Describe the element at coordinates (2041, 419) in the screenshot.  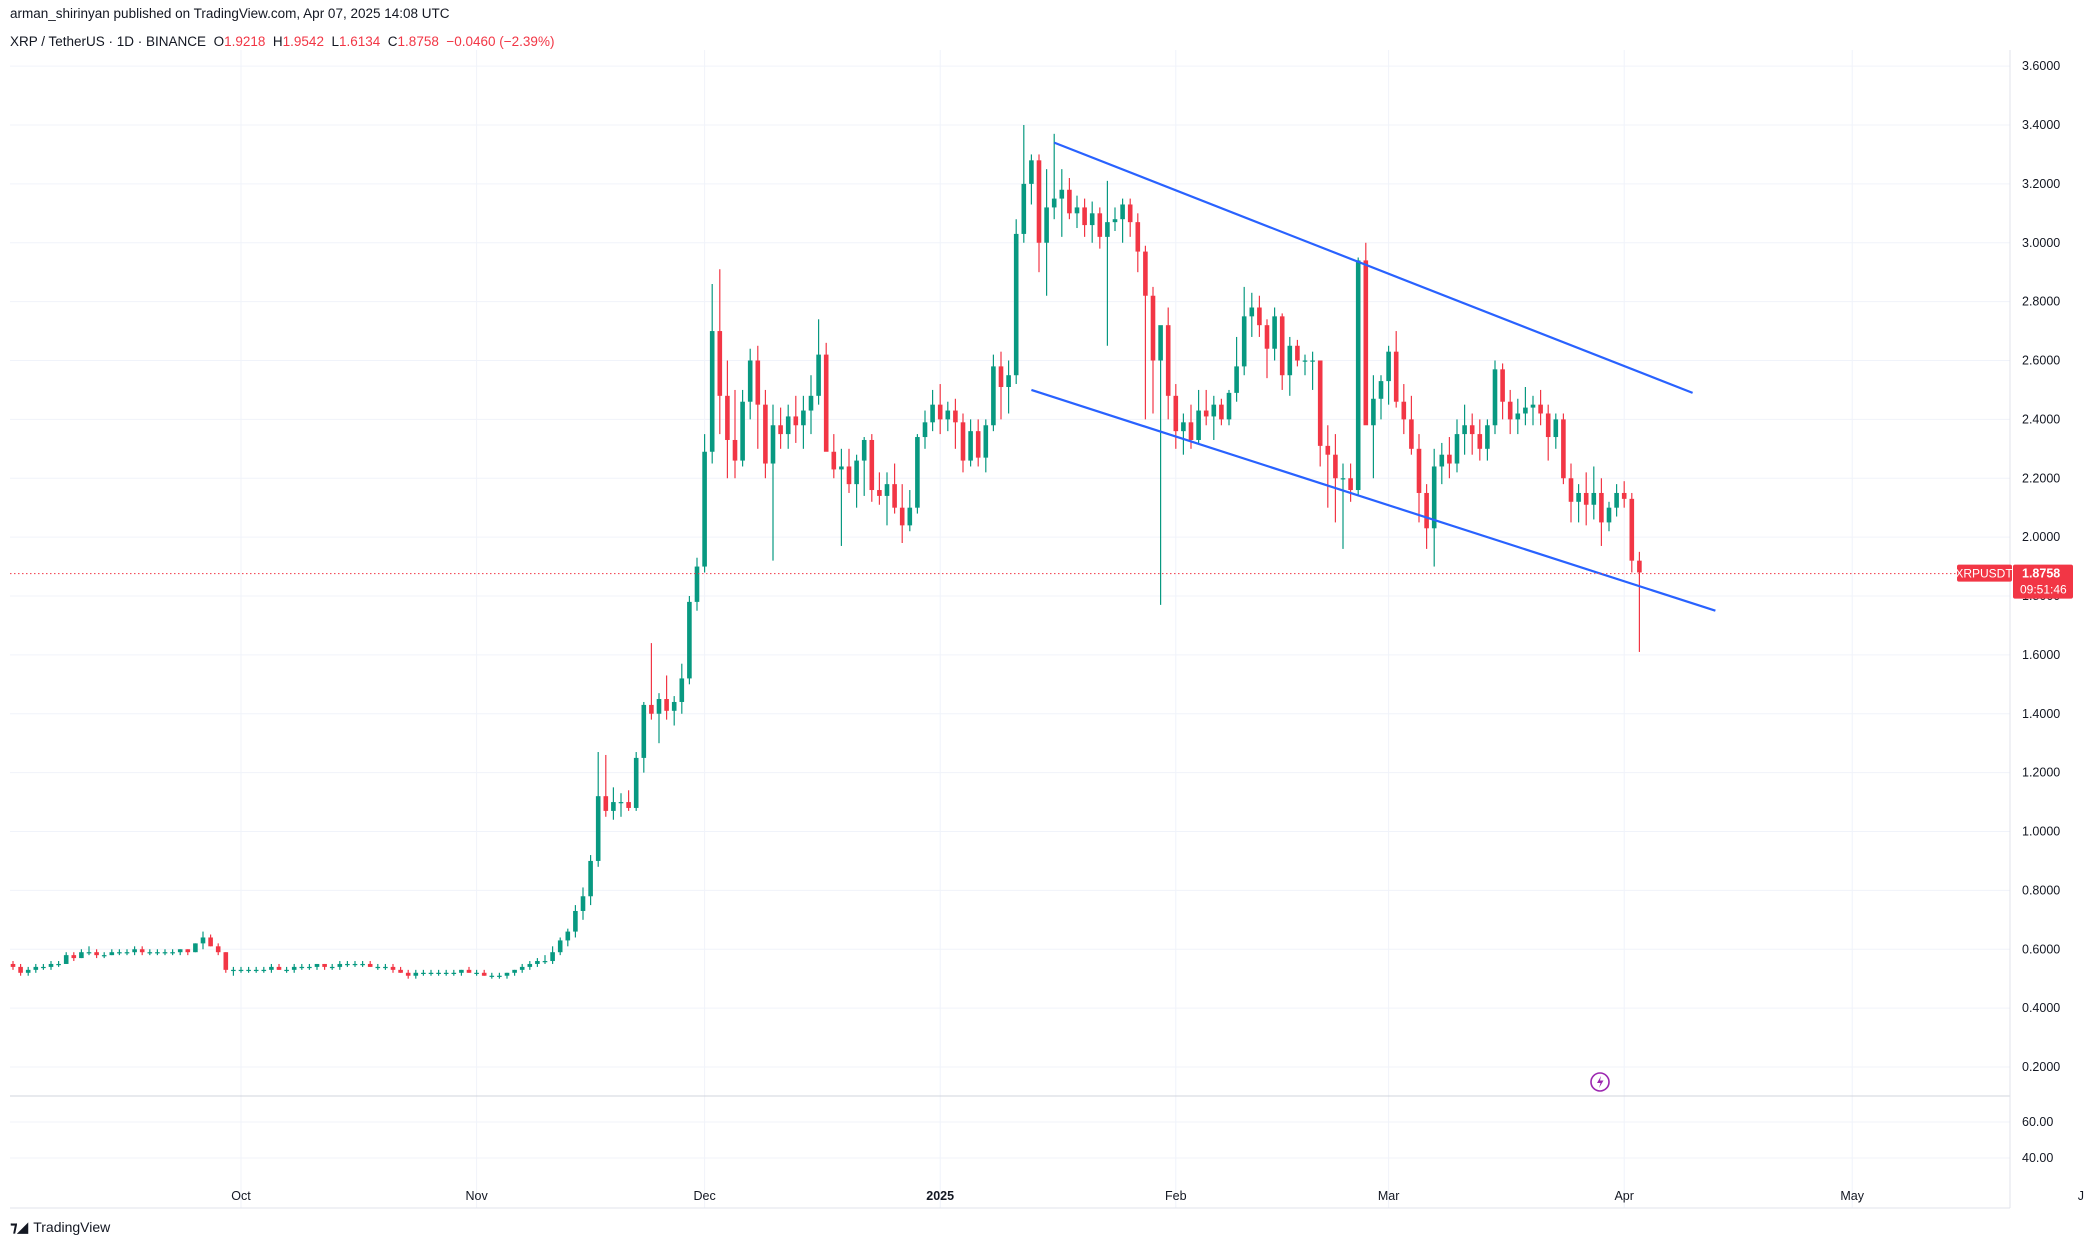
I see `price-tick-label: 2.4000` at that location.